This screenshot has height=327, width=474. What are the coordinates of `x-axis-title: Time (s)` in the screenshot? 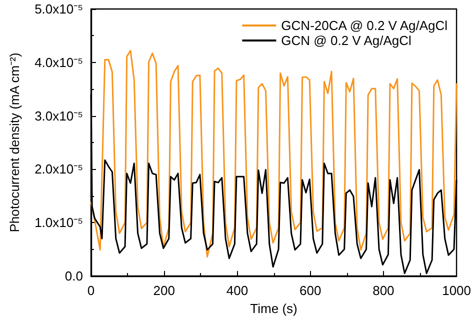 It's located at (274, 308).